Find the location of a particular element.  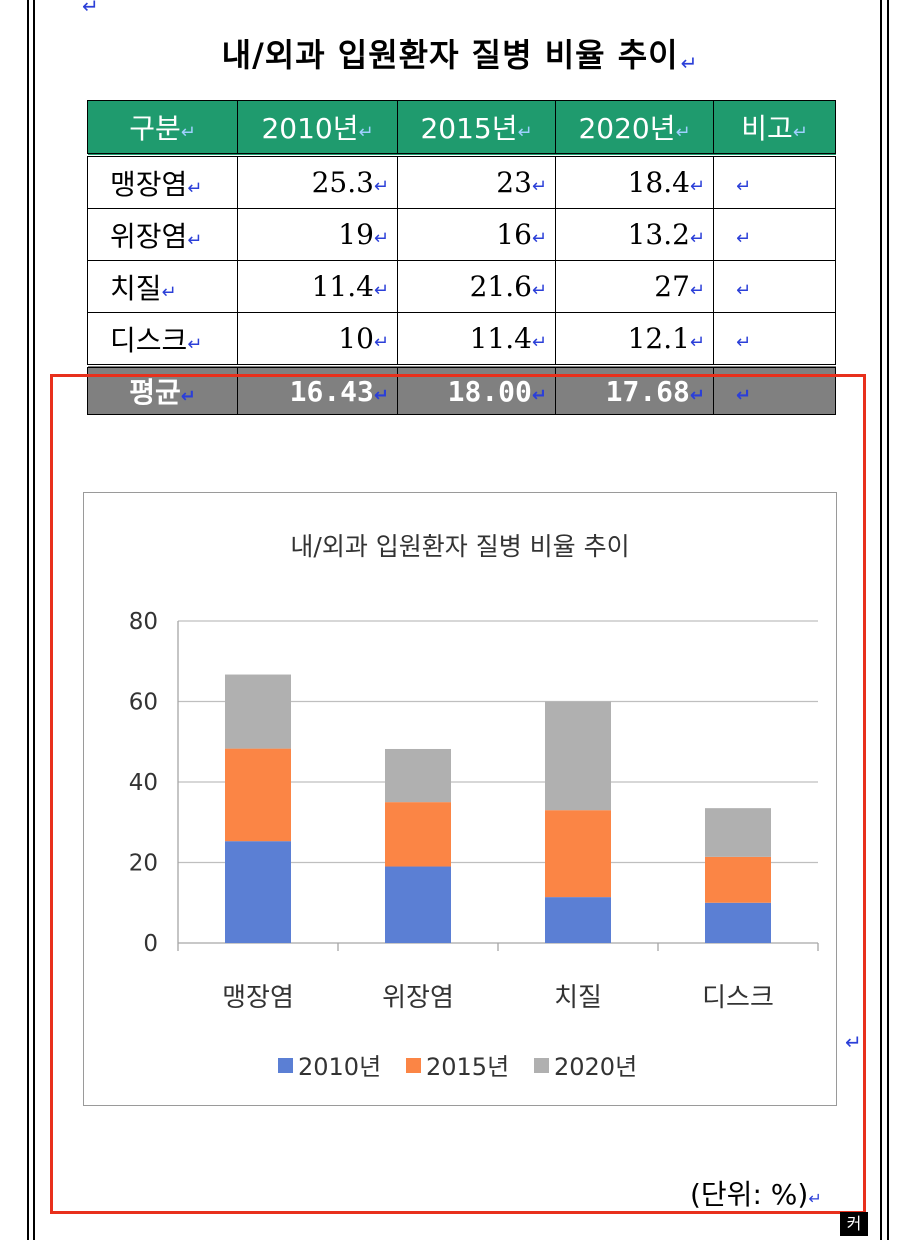

y-tick-label: 40 is located at coordinates (143, 783).